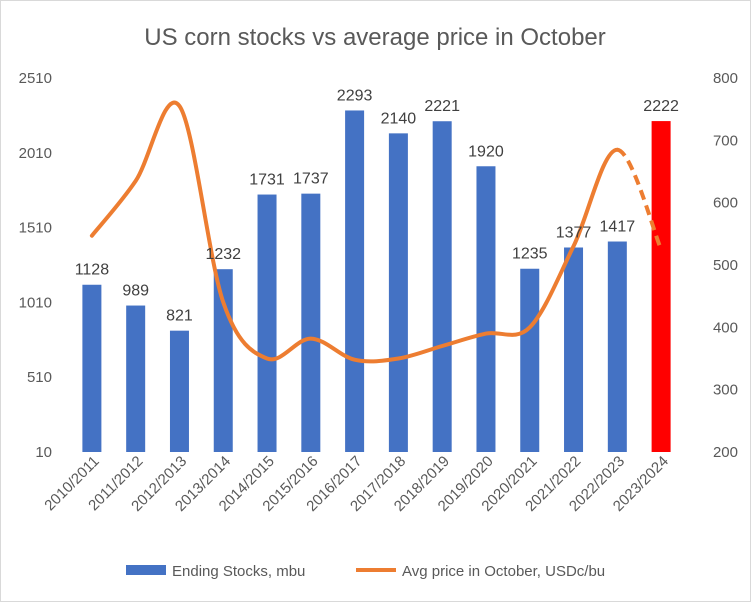 The image size is (751, 602). I want to click on bar-2011/2012, so click(136, 378).